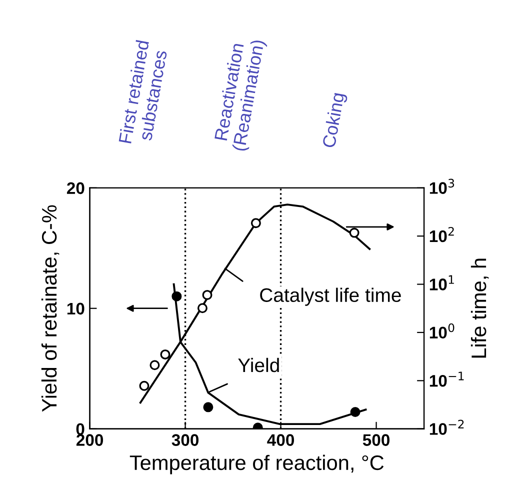 The image size is (519, 501). What do you see at coordinates (442, 331) in the screenshot?
I see `y2-tick-label: 10$^{0}$` at bounding box center [442, 331].